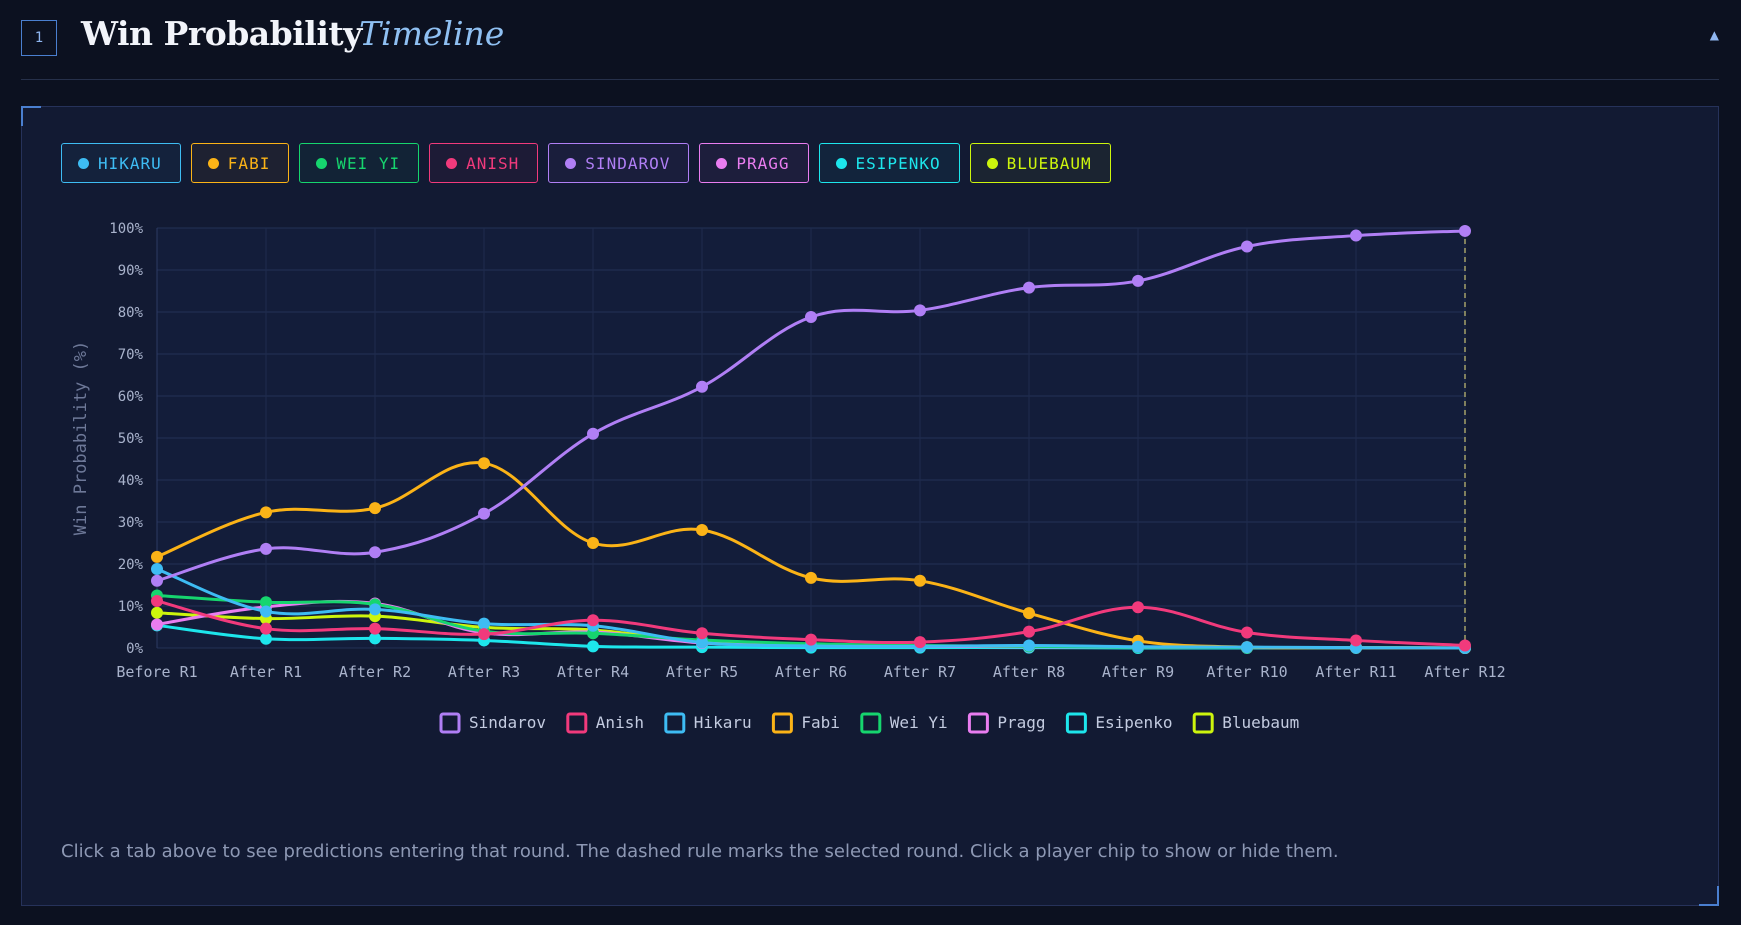  What do you see at coordinates (131, 523) in the screenshot?
I see `y-tick-label: 30%` at bounding box center [131, 523].